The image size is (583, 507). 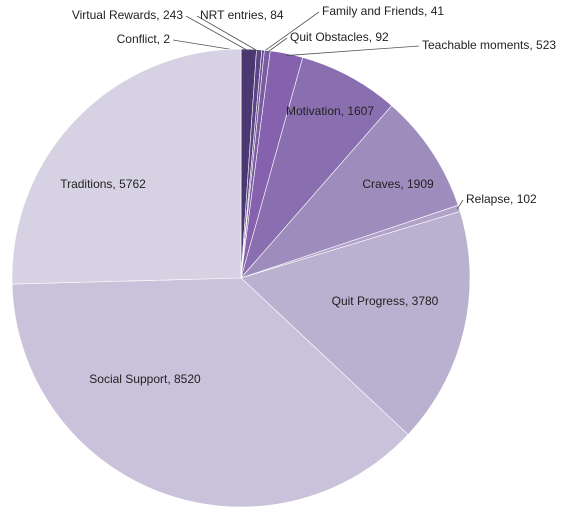 I want to click on data-label: Motivation, 1607, so click(x=330, y=111).